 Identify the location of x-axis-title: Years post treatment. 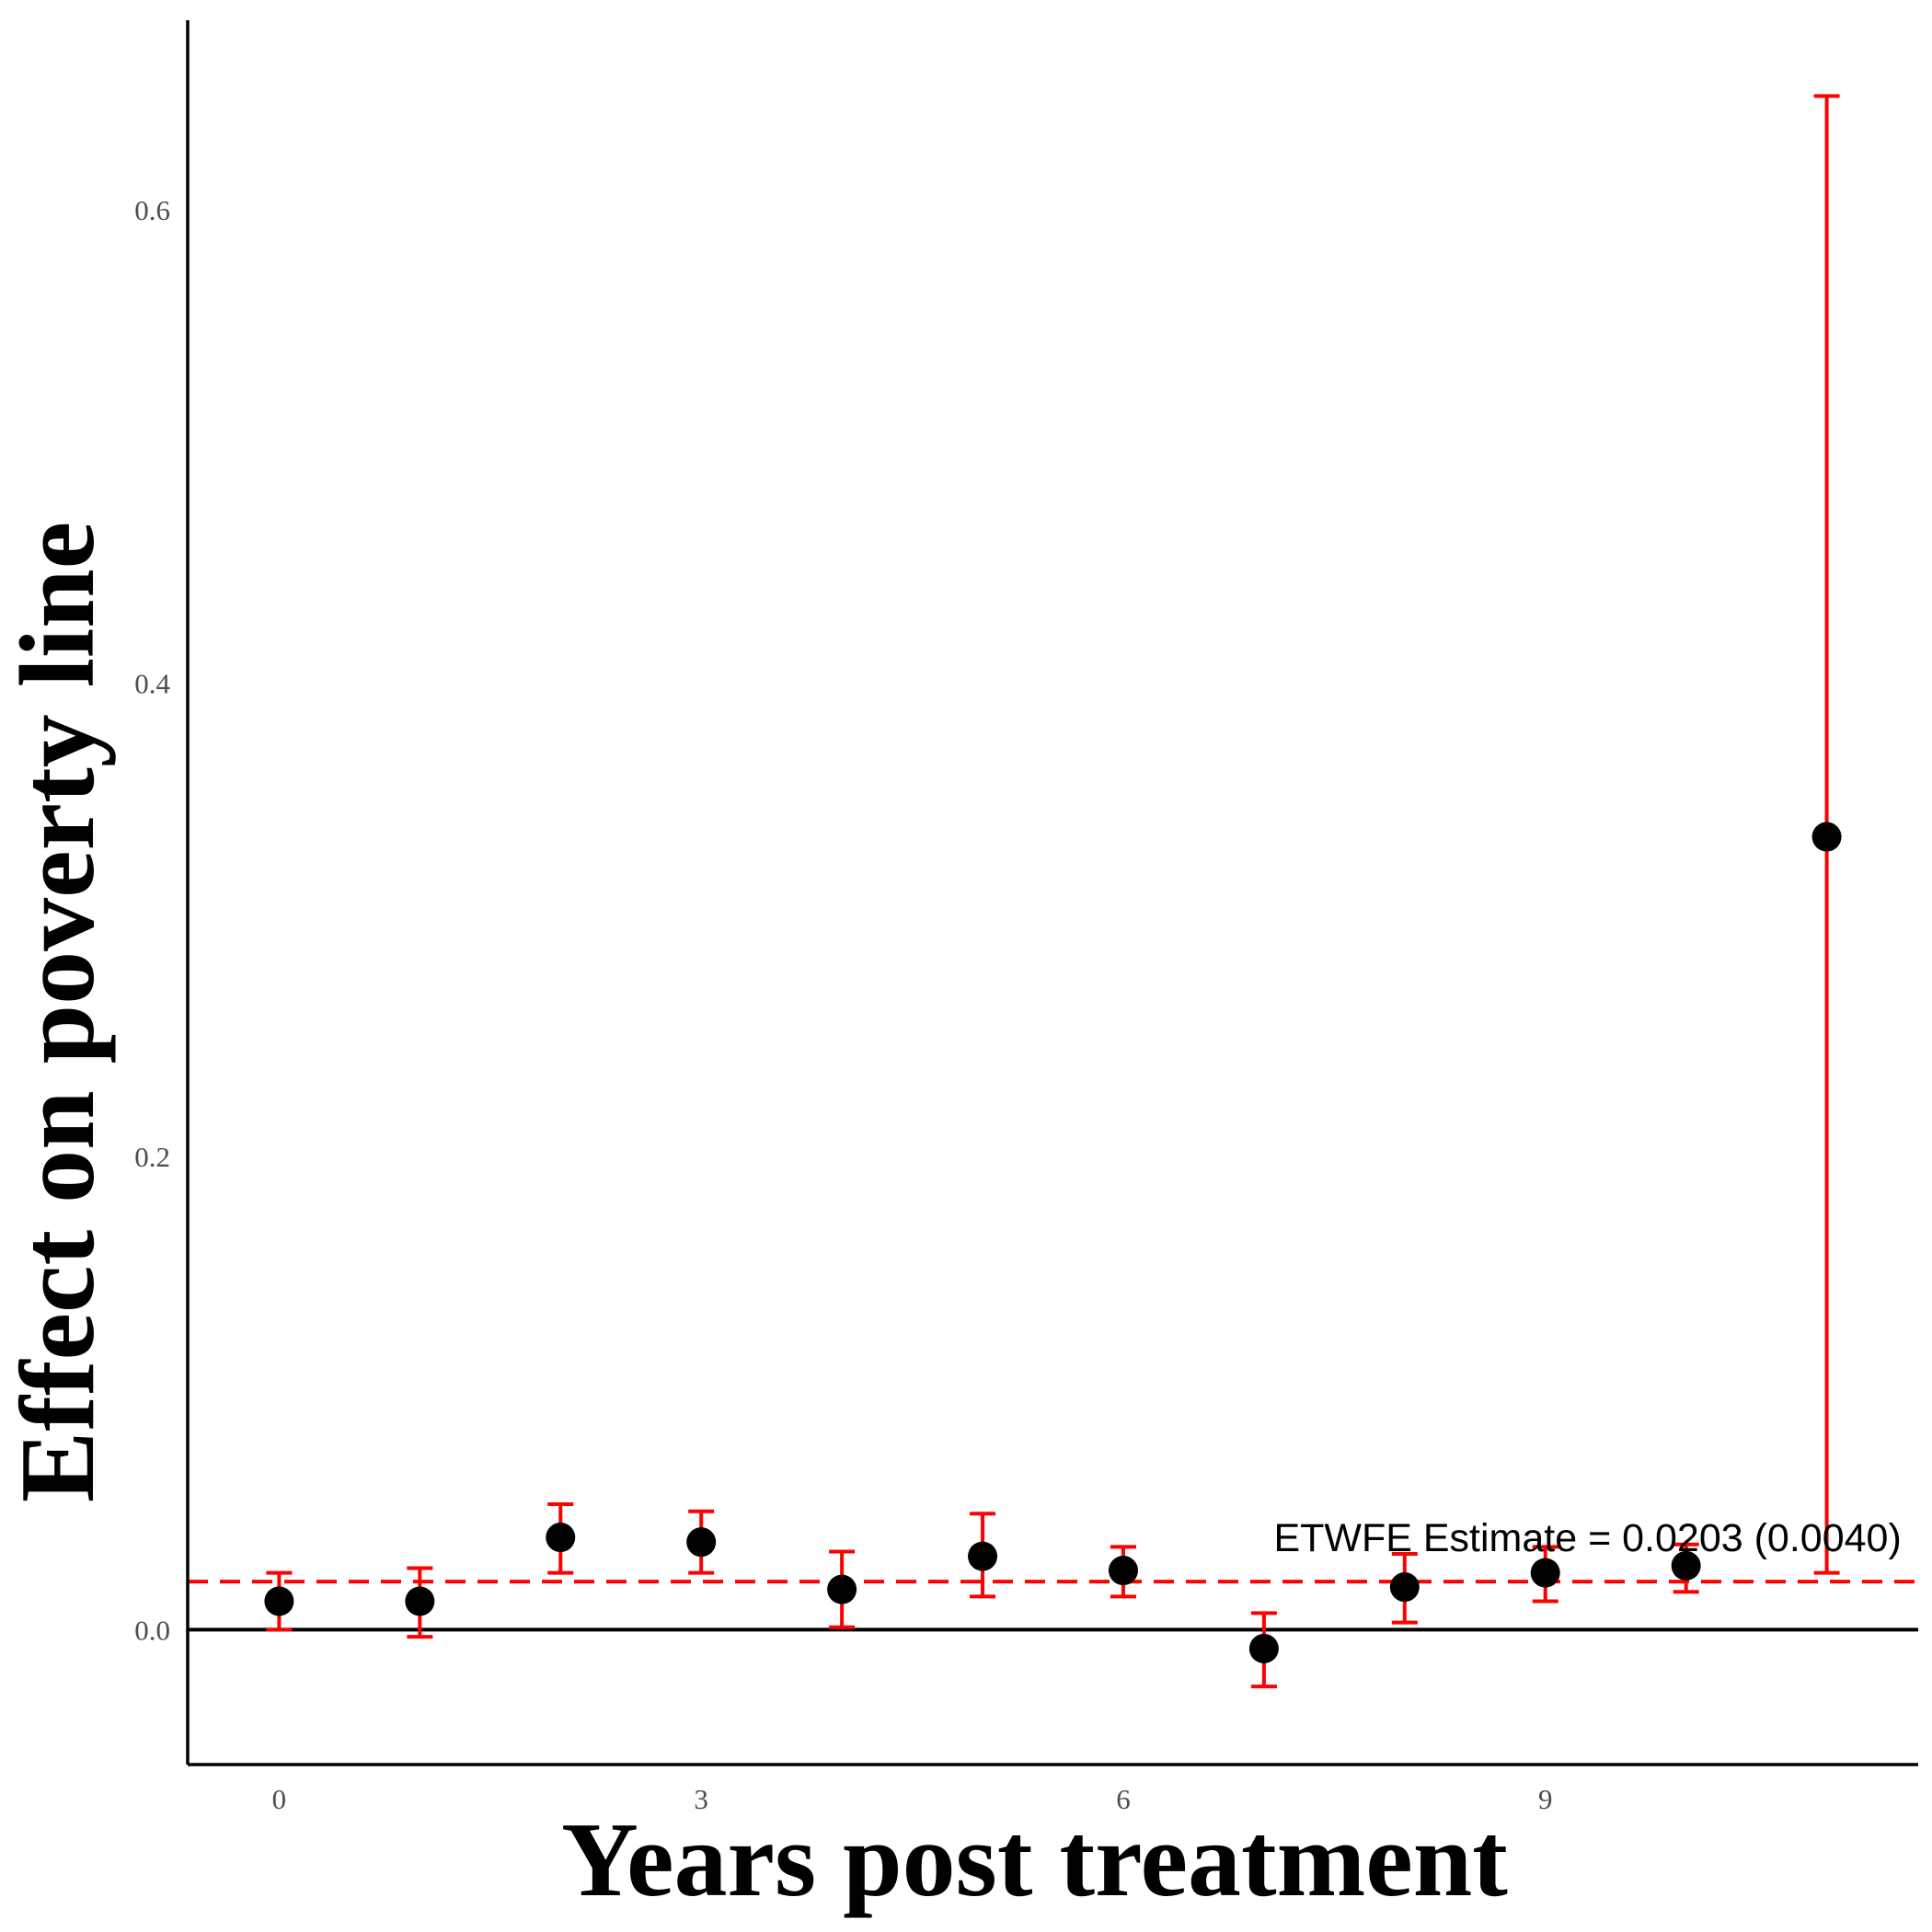
(1034, 1860).